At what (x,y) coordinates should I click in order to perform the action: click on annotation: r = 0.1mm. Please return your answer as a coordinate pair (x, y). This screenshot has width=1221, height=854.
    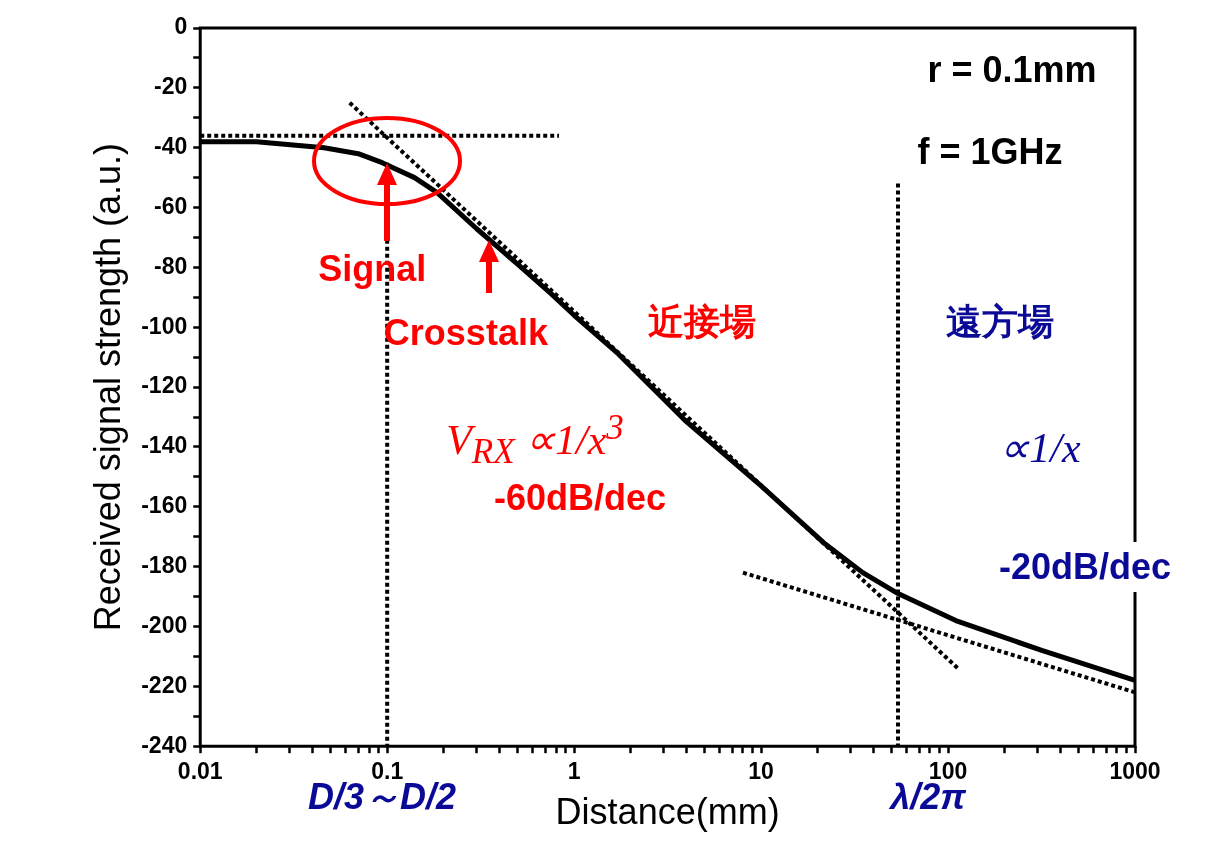
    Looking at the image, I should click on (1012, 70).